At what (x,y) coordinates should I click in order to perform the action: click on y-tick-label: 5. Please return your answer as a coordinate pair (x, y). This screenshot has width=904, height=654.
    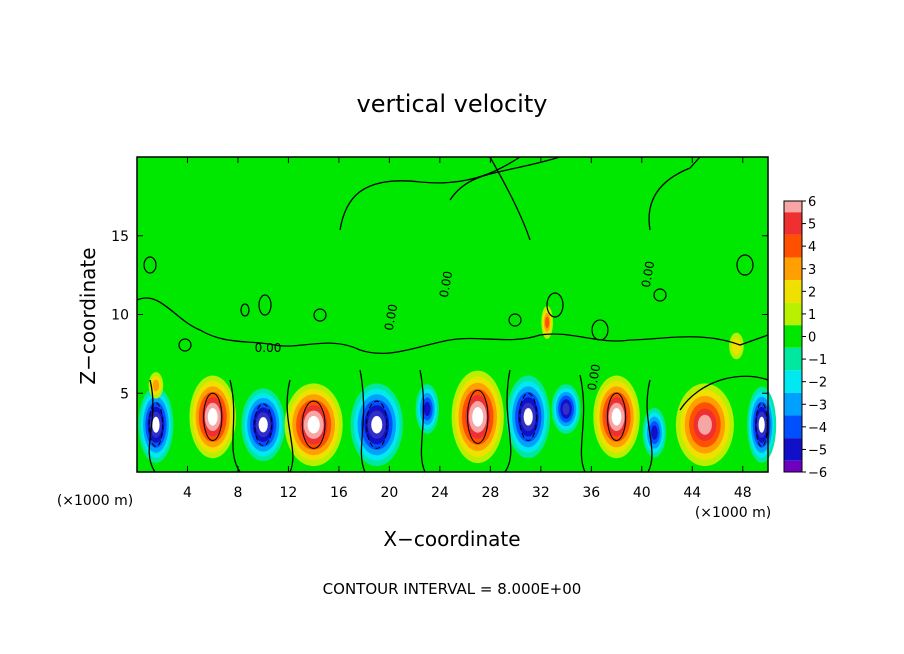
    Looking at the image, I should click on (124, 394).